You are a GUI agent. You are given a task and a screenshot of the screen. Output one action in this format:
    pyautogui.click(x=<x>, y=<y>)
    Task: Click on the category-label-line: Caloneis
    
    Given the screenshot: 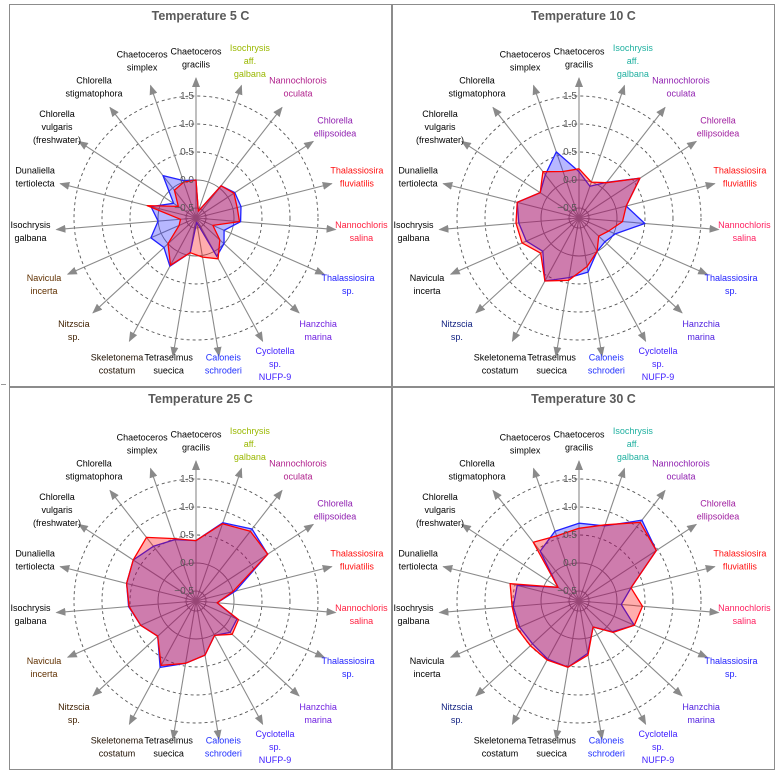 What is the action you would take?
    pyautogui.click(x=607, y=741)
    